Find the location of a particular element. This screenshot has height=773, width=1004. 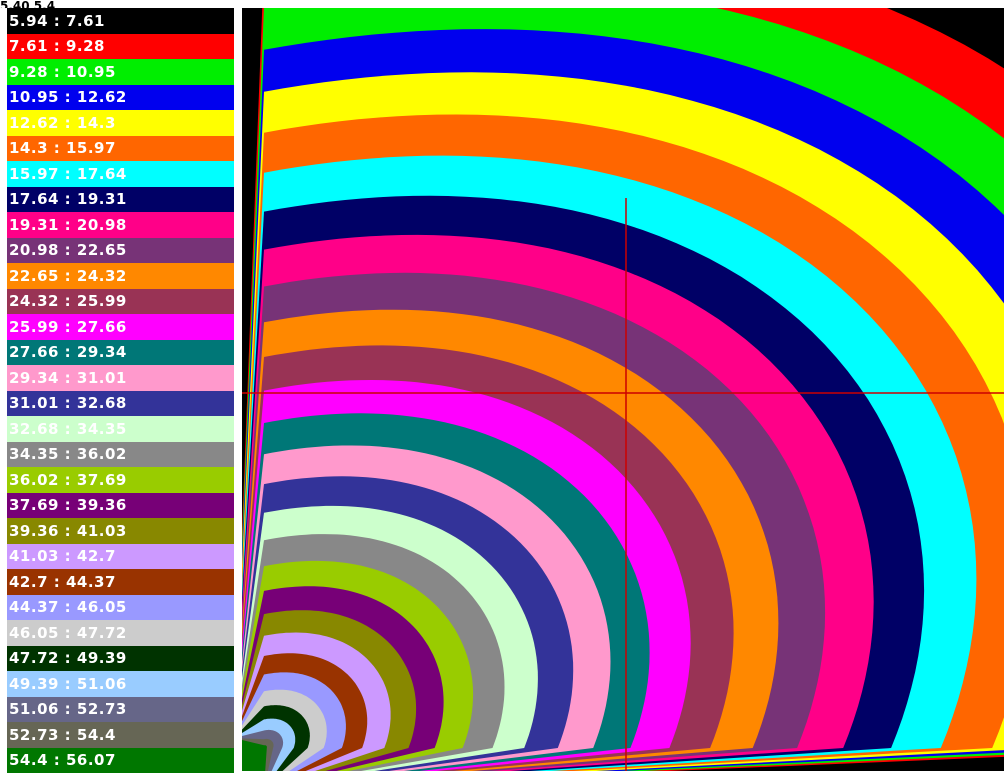

legend-item-label: 22.65 : 24.32 is located at coordinates (67, 276).